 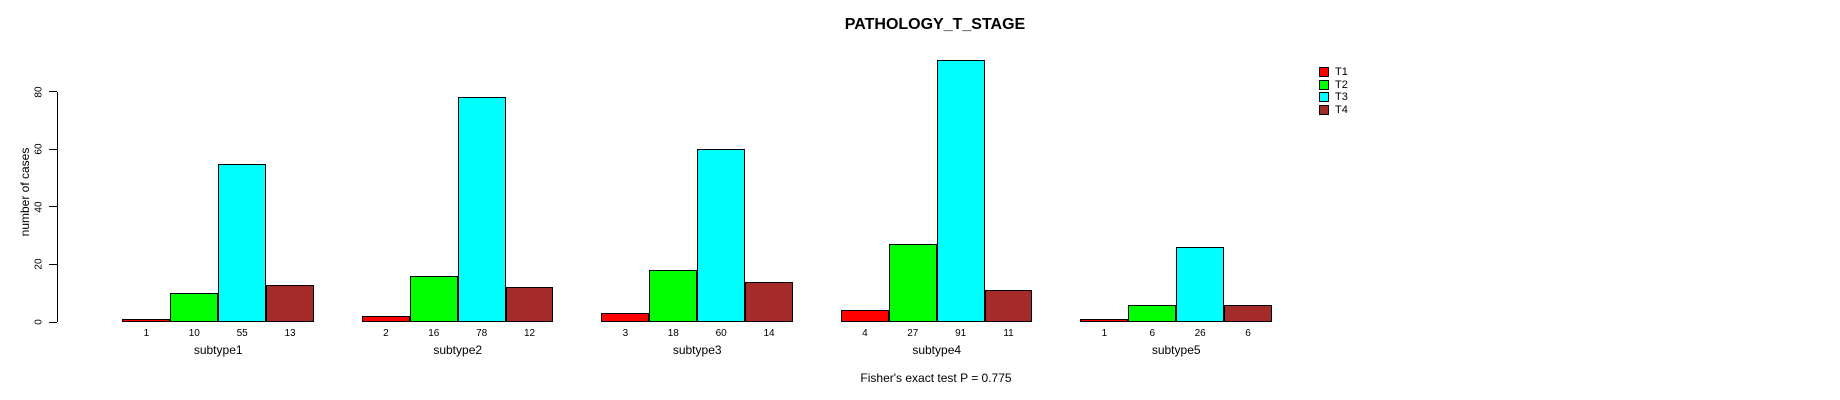 What do you see at coordinates (434, 333) in the screenshot?
I see `bar-value-label: 16` at bounding box center [434, 333].